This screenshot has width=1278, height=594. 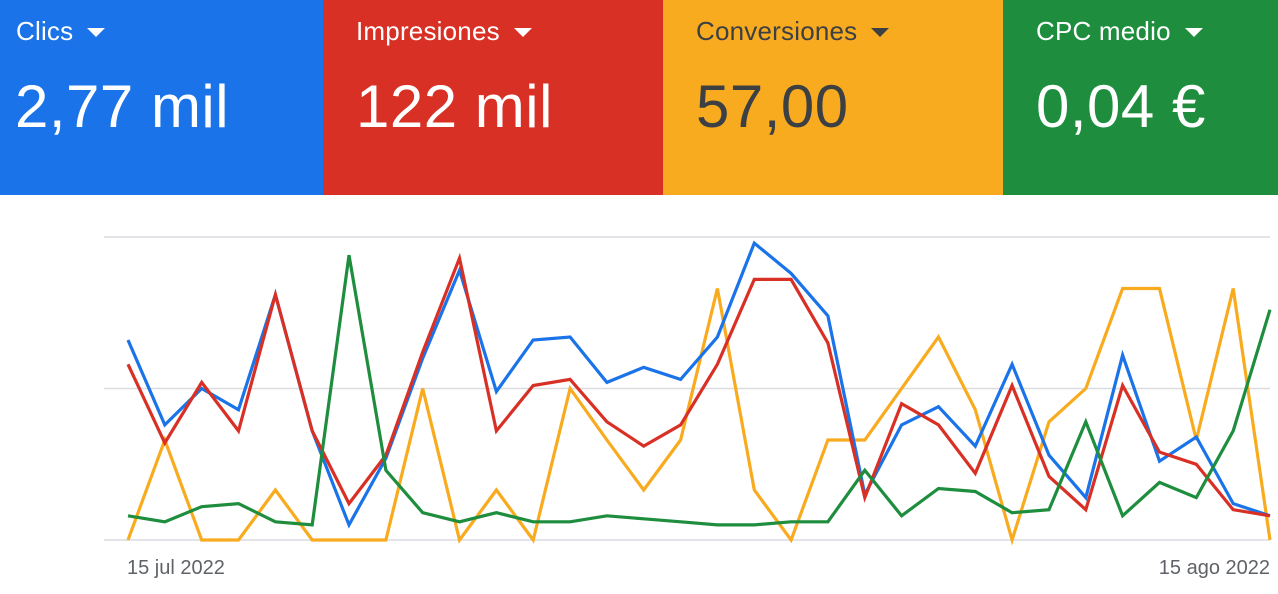 I want to click on scorecard-header: Impresiones, so click(x=444, y=31).